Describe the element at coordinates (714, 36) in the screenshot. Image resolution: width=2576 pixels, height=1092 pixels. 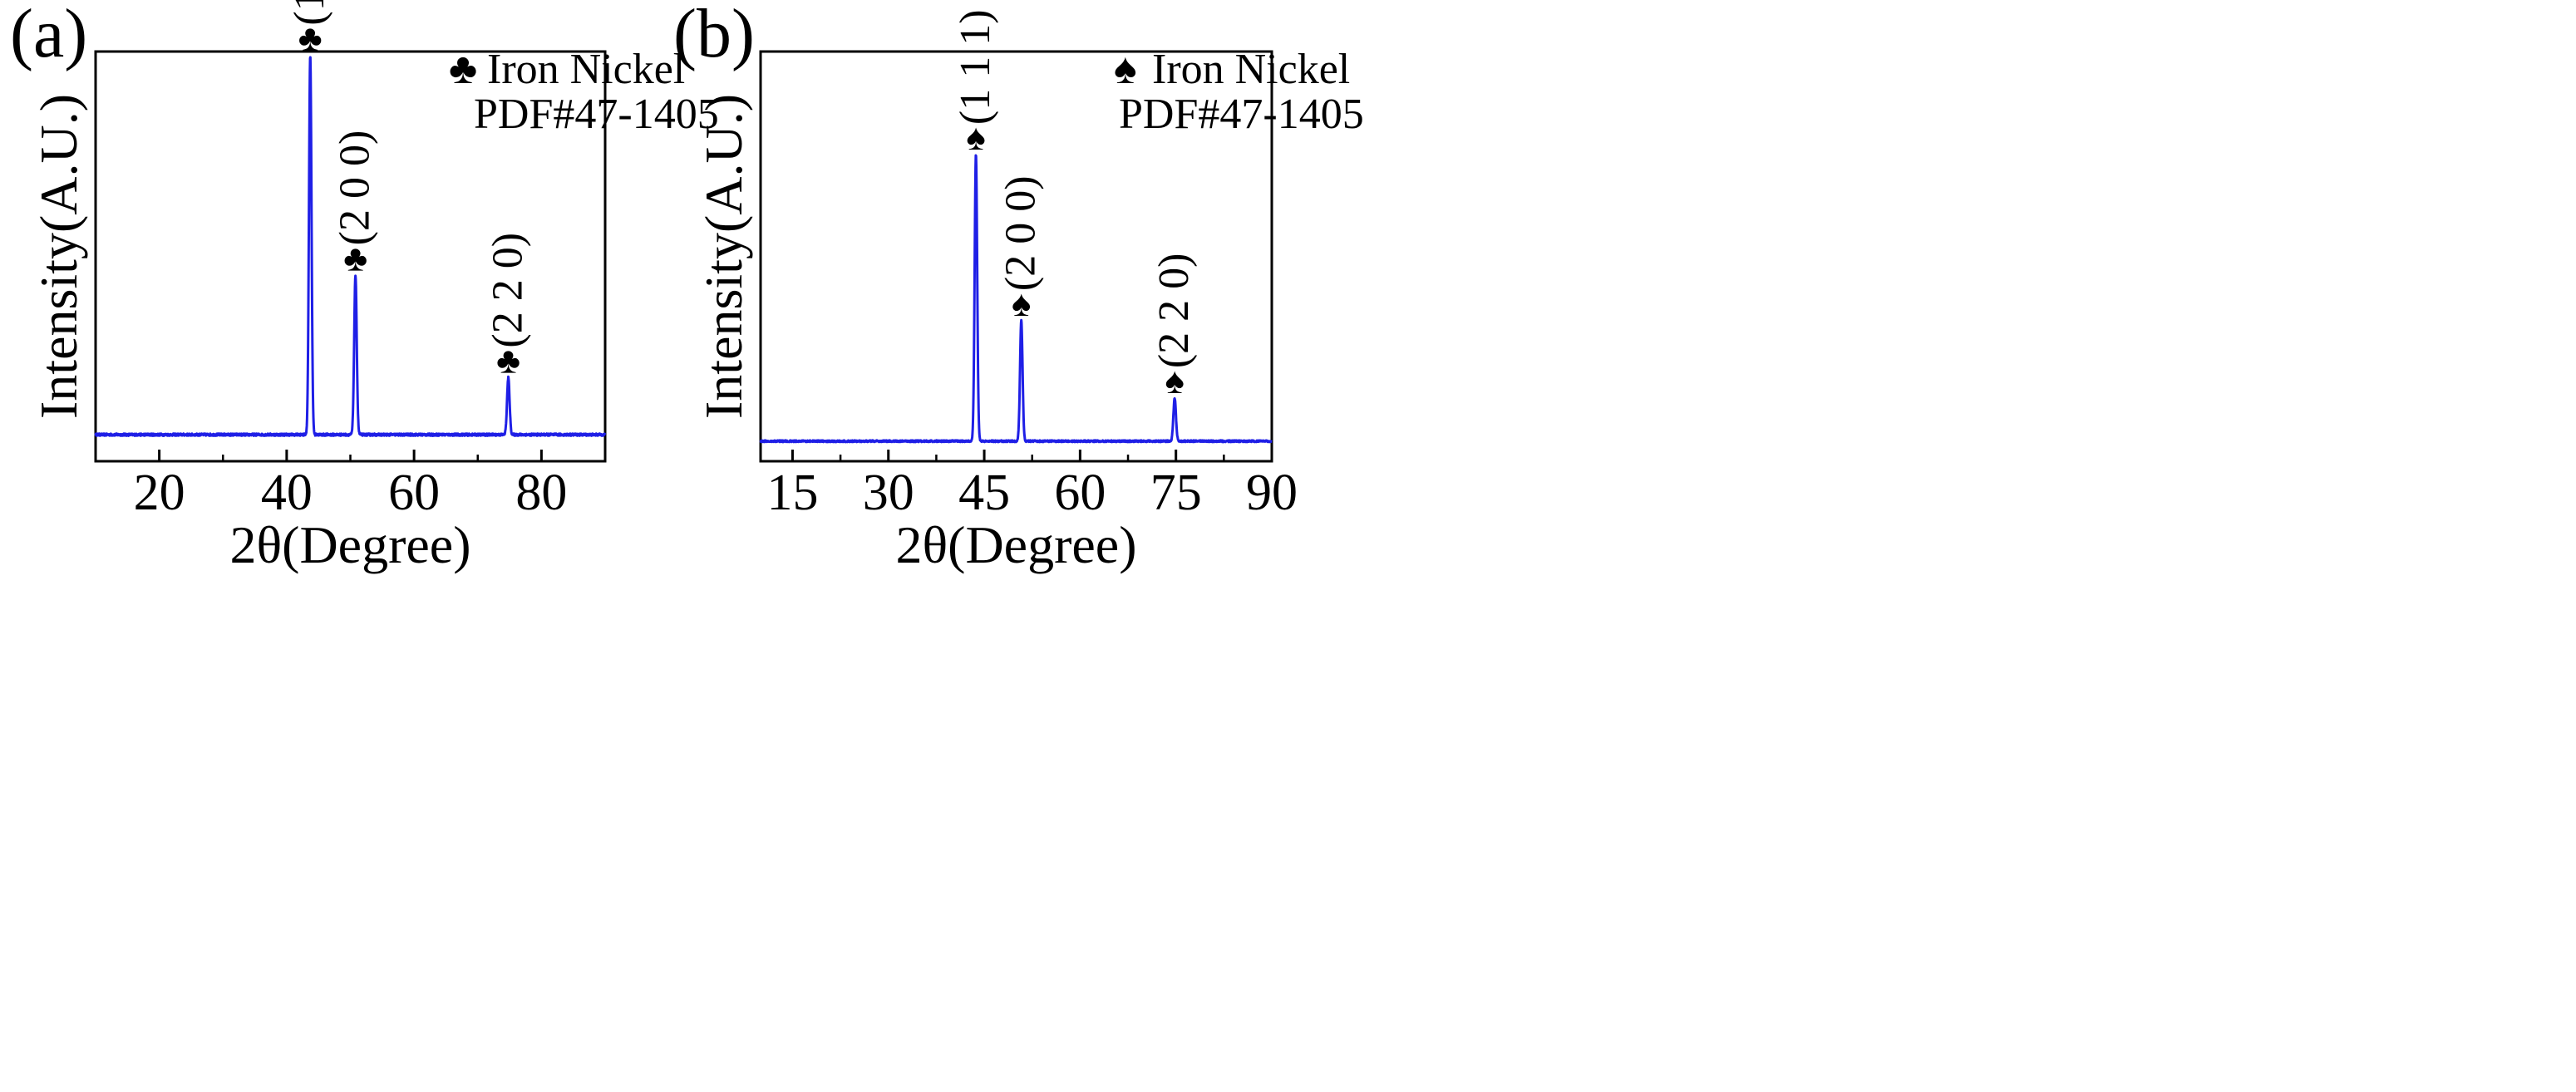
I see `panel-label: (b)` at that location.